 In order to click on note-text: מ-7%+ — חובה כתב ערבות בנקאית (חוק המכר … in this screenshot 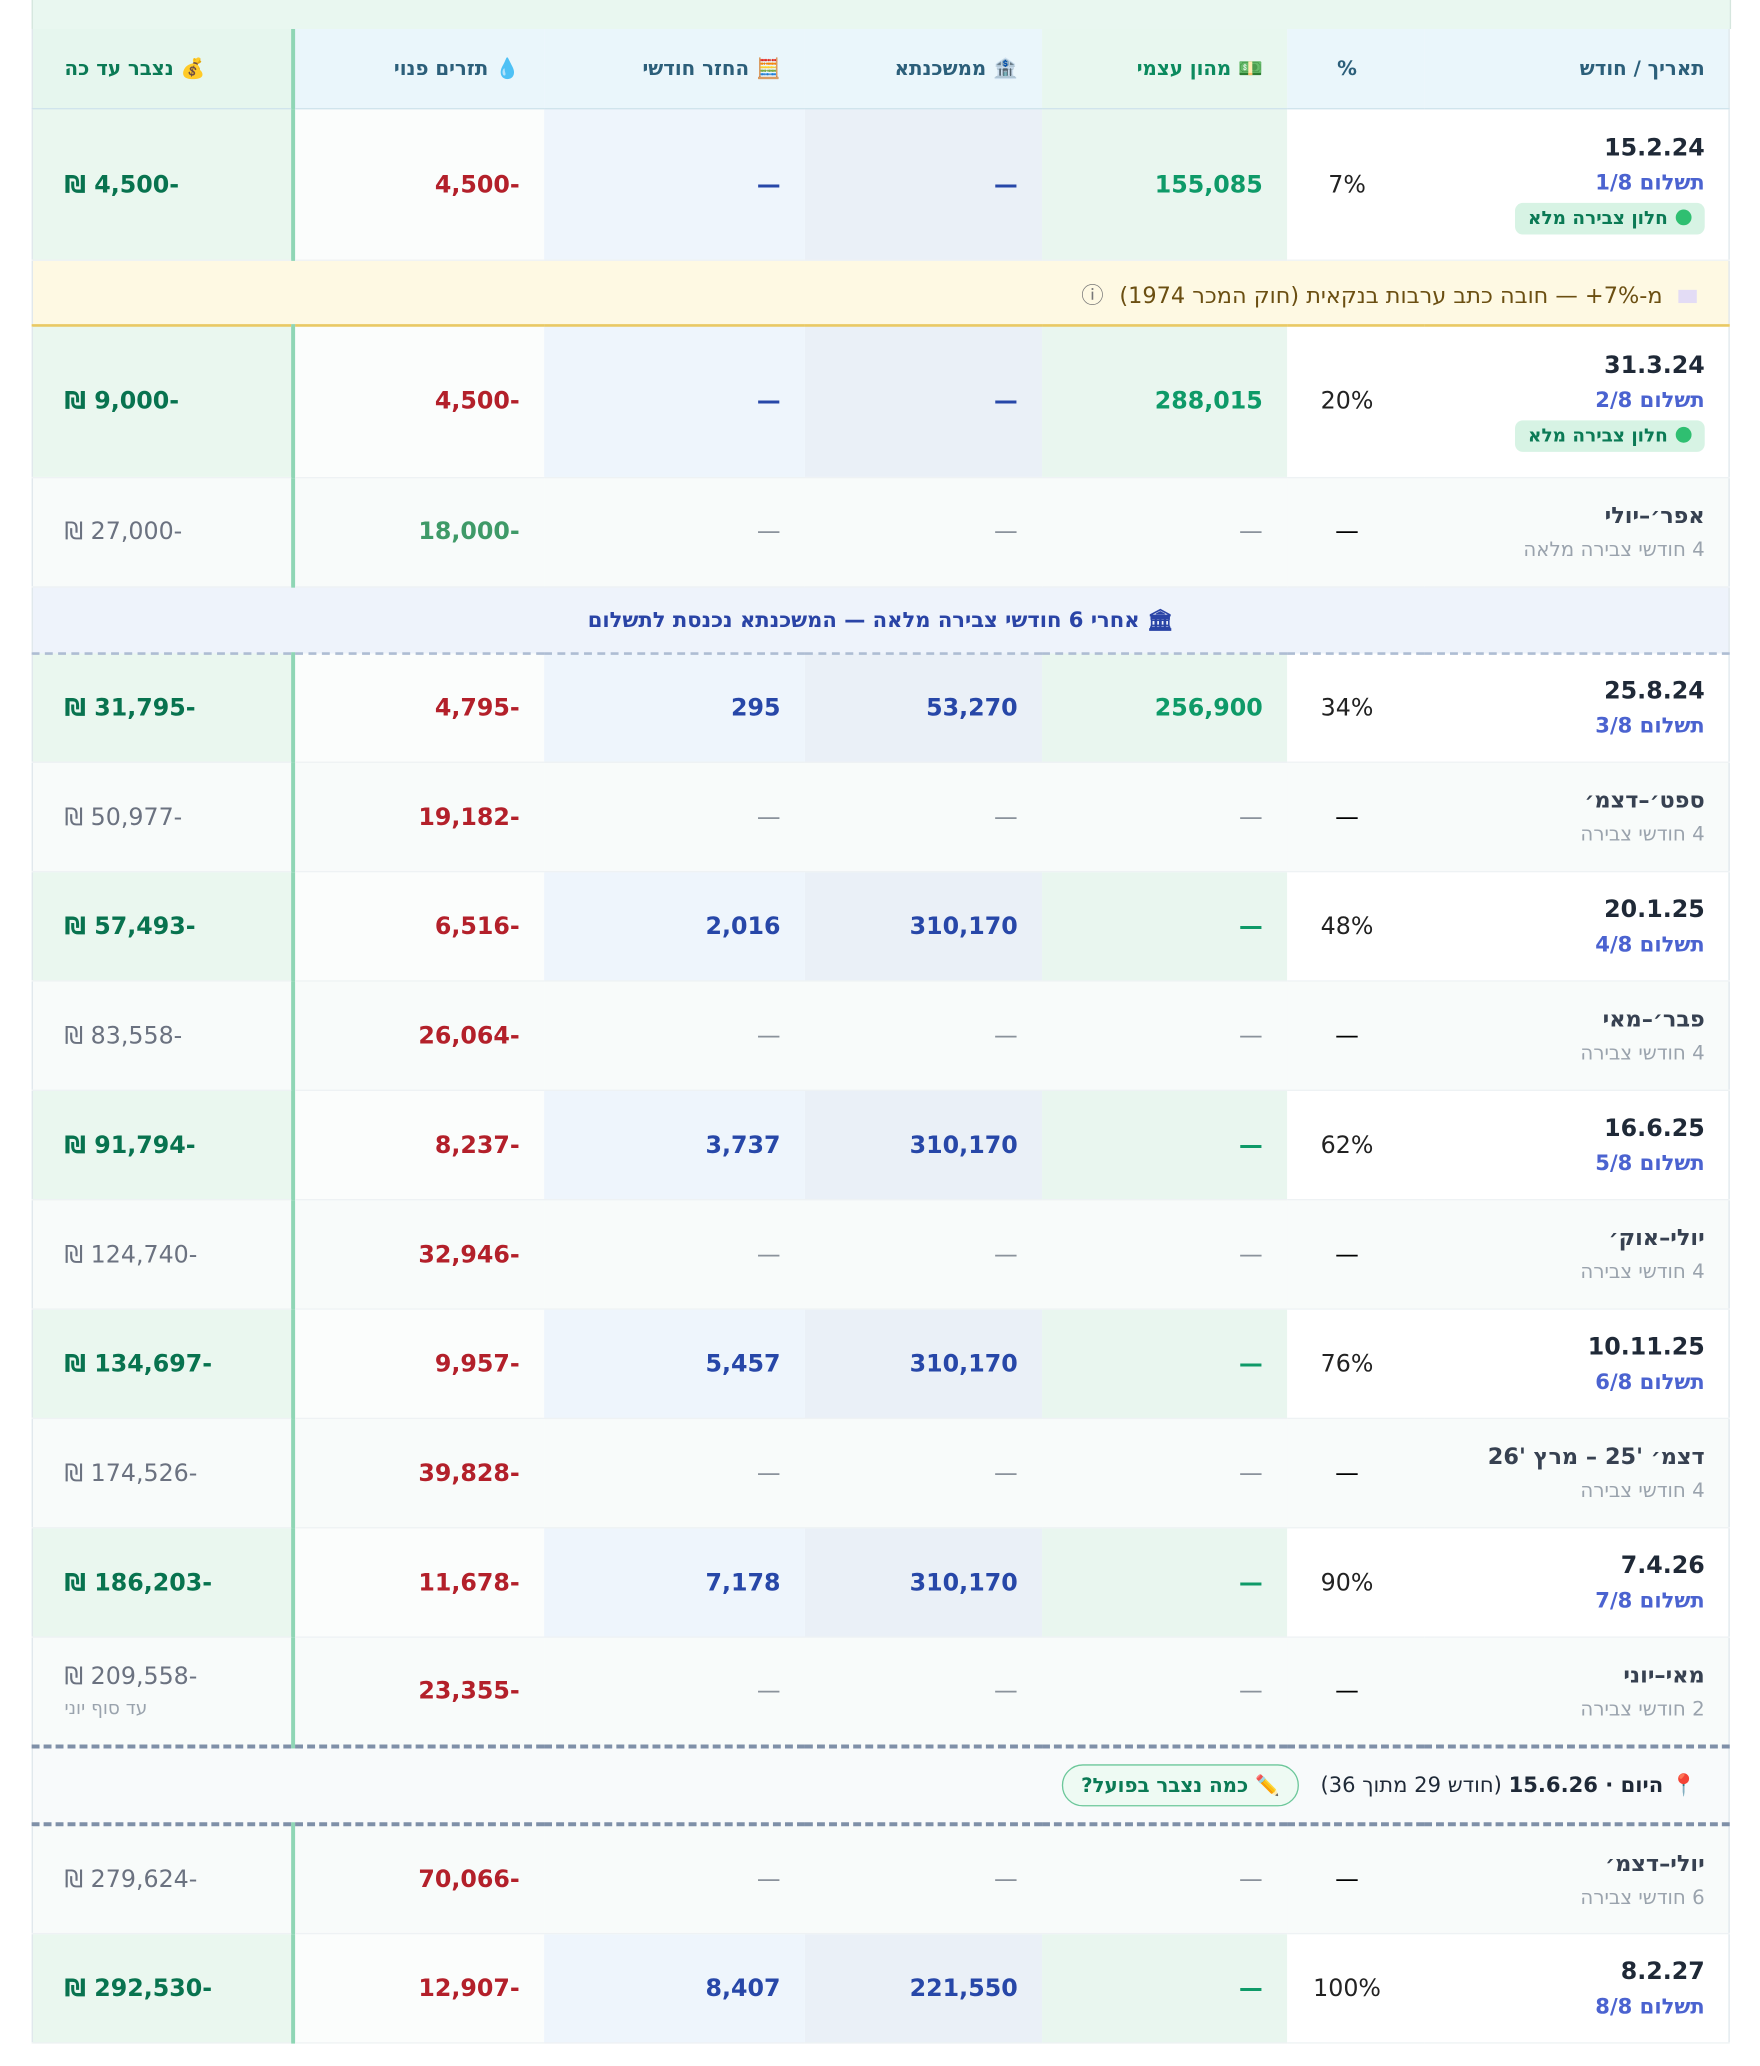, I will do `click(1391, 295)`.